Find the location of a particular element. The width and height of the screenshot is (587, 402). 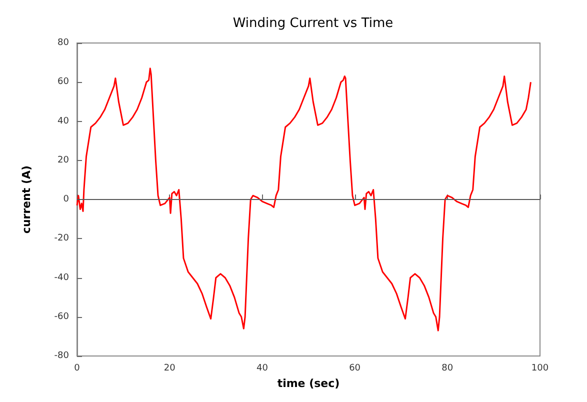

x-tick-label: 20 is located at coordinates (170, 369).